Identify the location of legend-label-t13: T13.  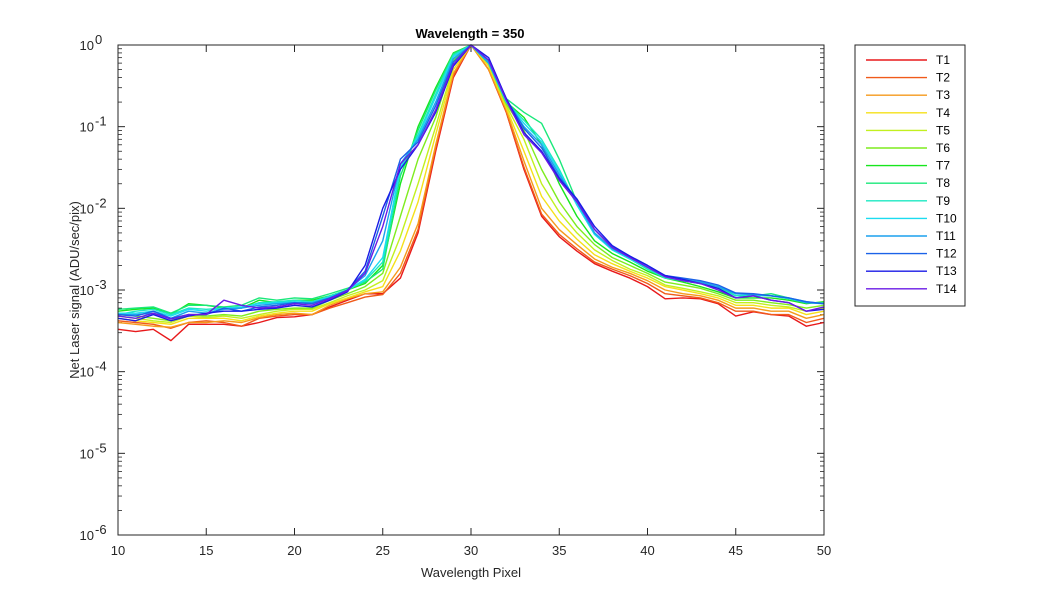
(946, 271).